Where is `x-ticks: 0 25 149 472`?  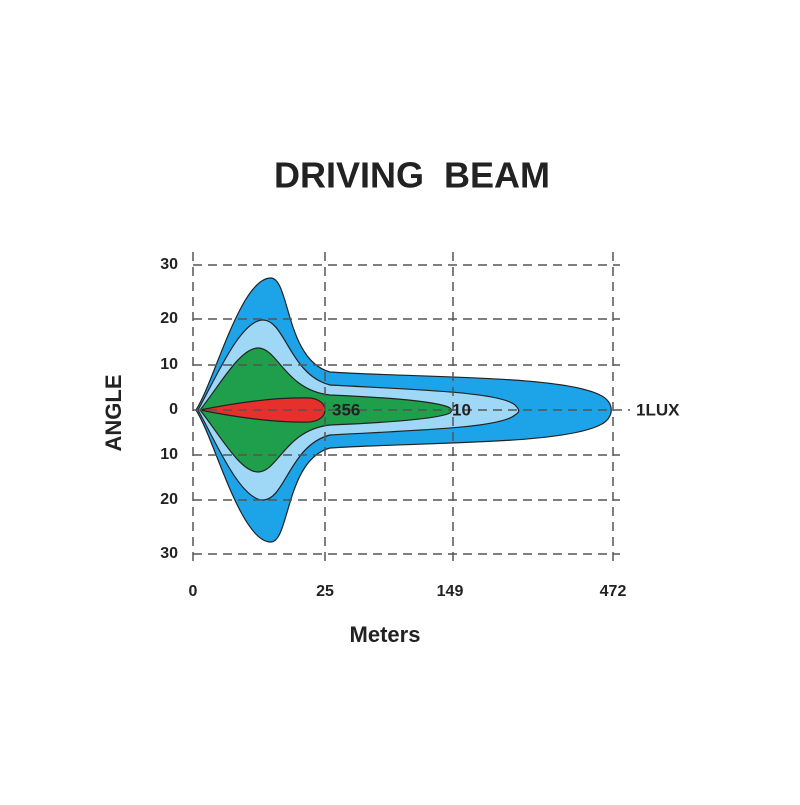
x-ticks: 0 25 149 472 is located at coordinates (408, 591).